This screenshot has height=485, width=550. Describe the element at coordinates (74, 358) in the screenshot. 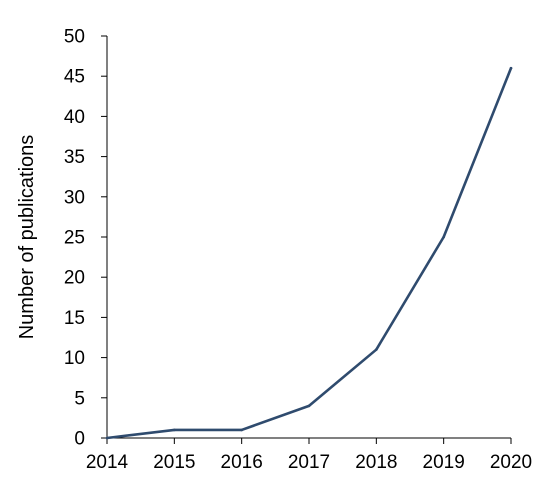

I see `y-tick-label: 10` at that location.